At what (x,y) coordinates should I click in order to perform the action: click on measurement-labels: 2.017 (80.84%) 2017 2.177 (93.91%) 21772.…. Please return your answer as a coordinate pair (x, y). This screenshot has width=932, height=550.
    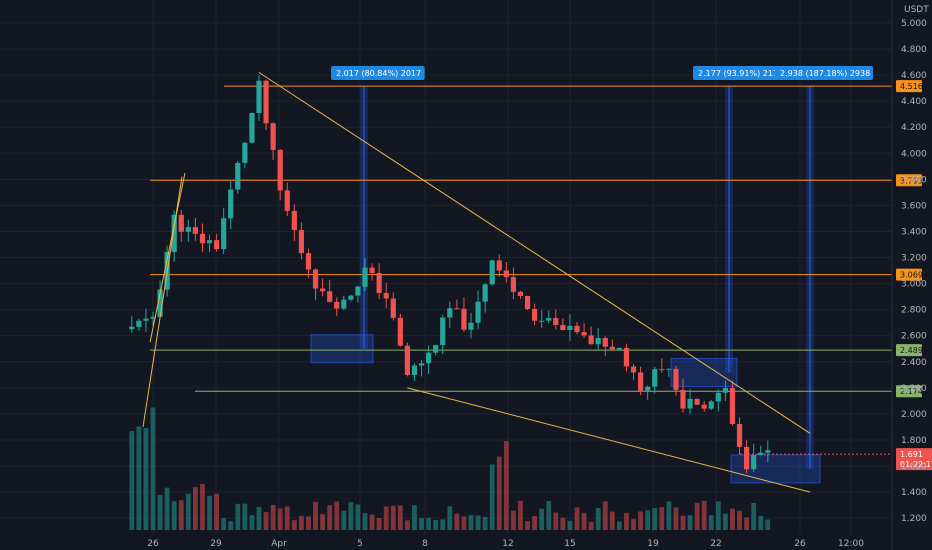
    Looking at the image, I should click on (602, 73).